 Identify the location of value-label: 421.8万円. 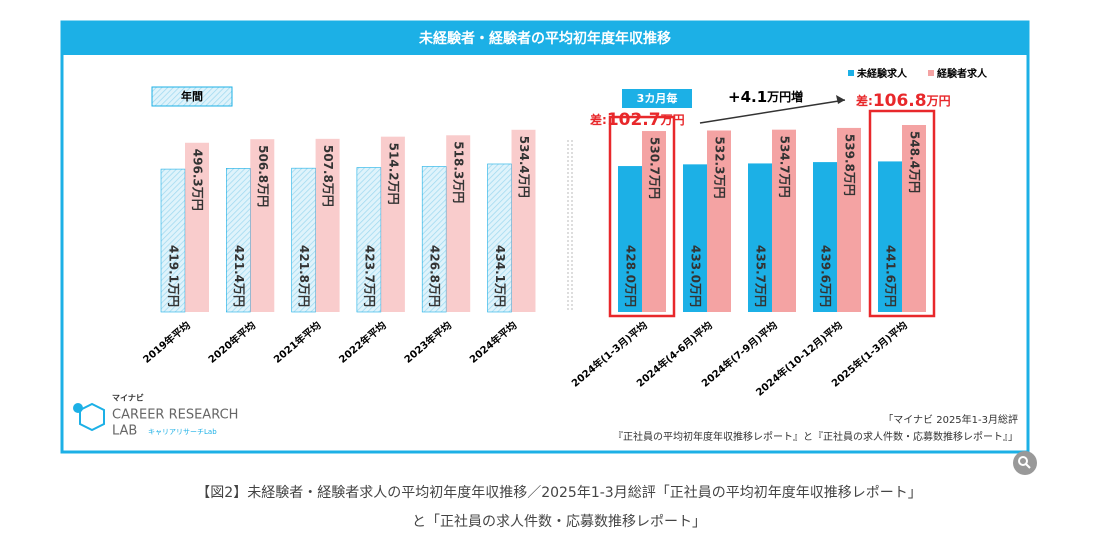
(304, 276).